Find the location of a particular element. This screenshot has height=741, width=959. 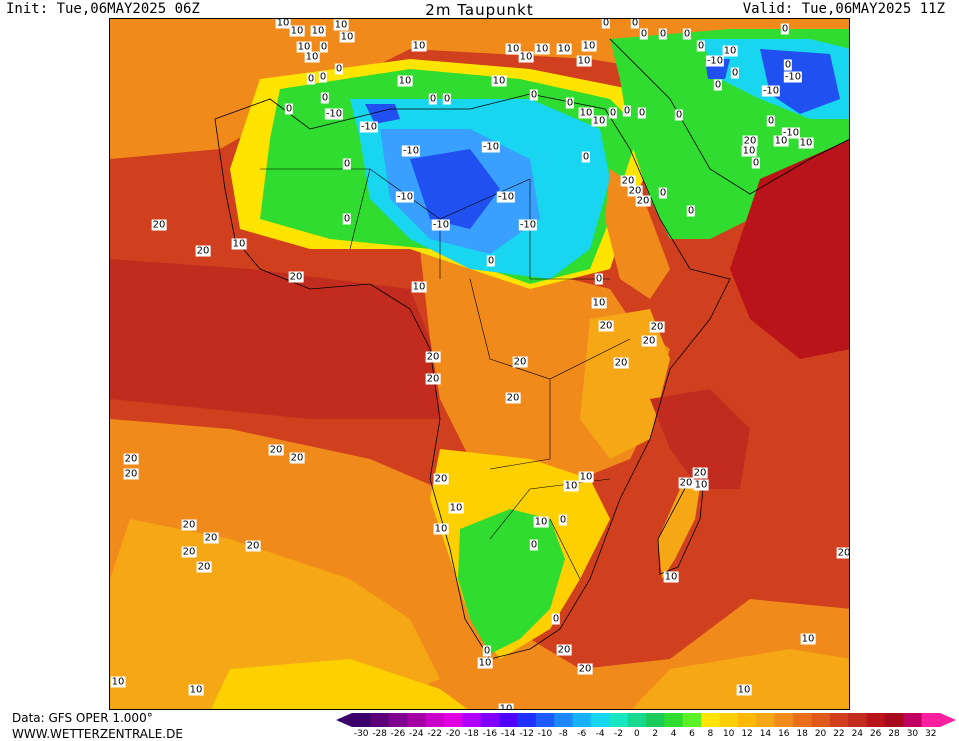

east-africa-amber is located at coordinates (625, 384).